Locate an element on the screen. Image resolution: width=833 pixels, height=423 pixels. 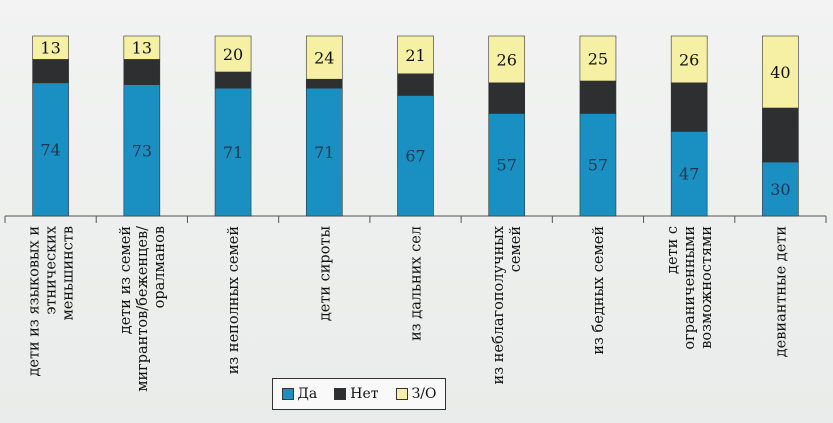
data-label: 30 is located at coordinates (780, 189).